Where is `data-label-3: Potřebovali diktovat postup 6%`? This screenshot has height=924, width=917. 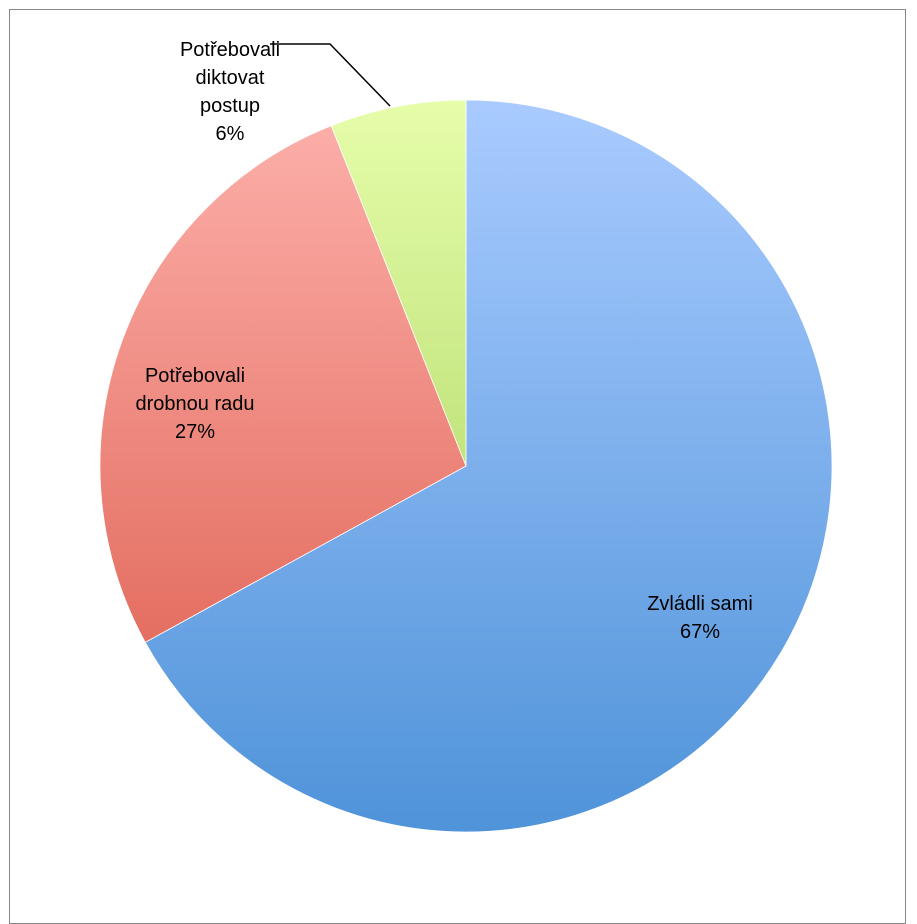
data-label-3: Potřebovali diktovat postup 6% is located at coordinates (230, 92).